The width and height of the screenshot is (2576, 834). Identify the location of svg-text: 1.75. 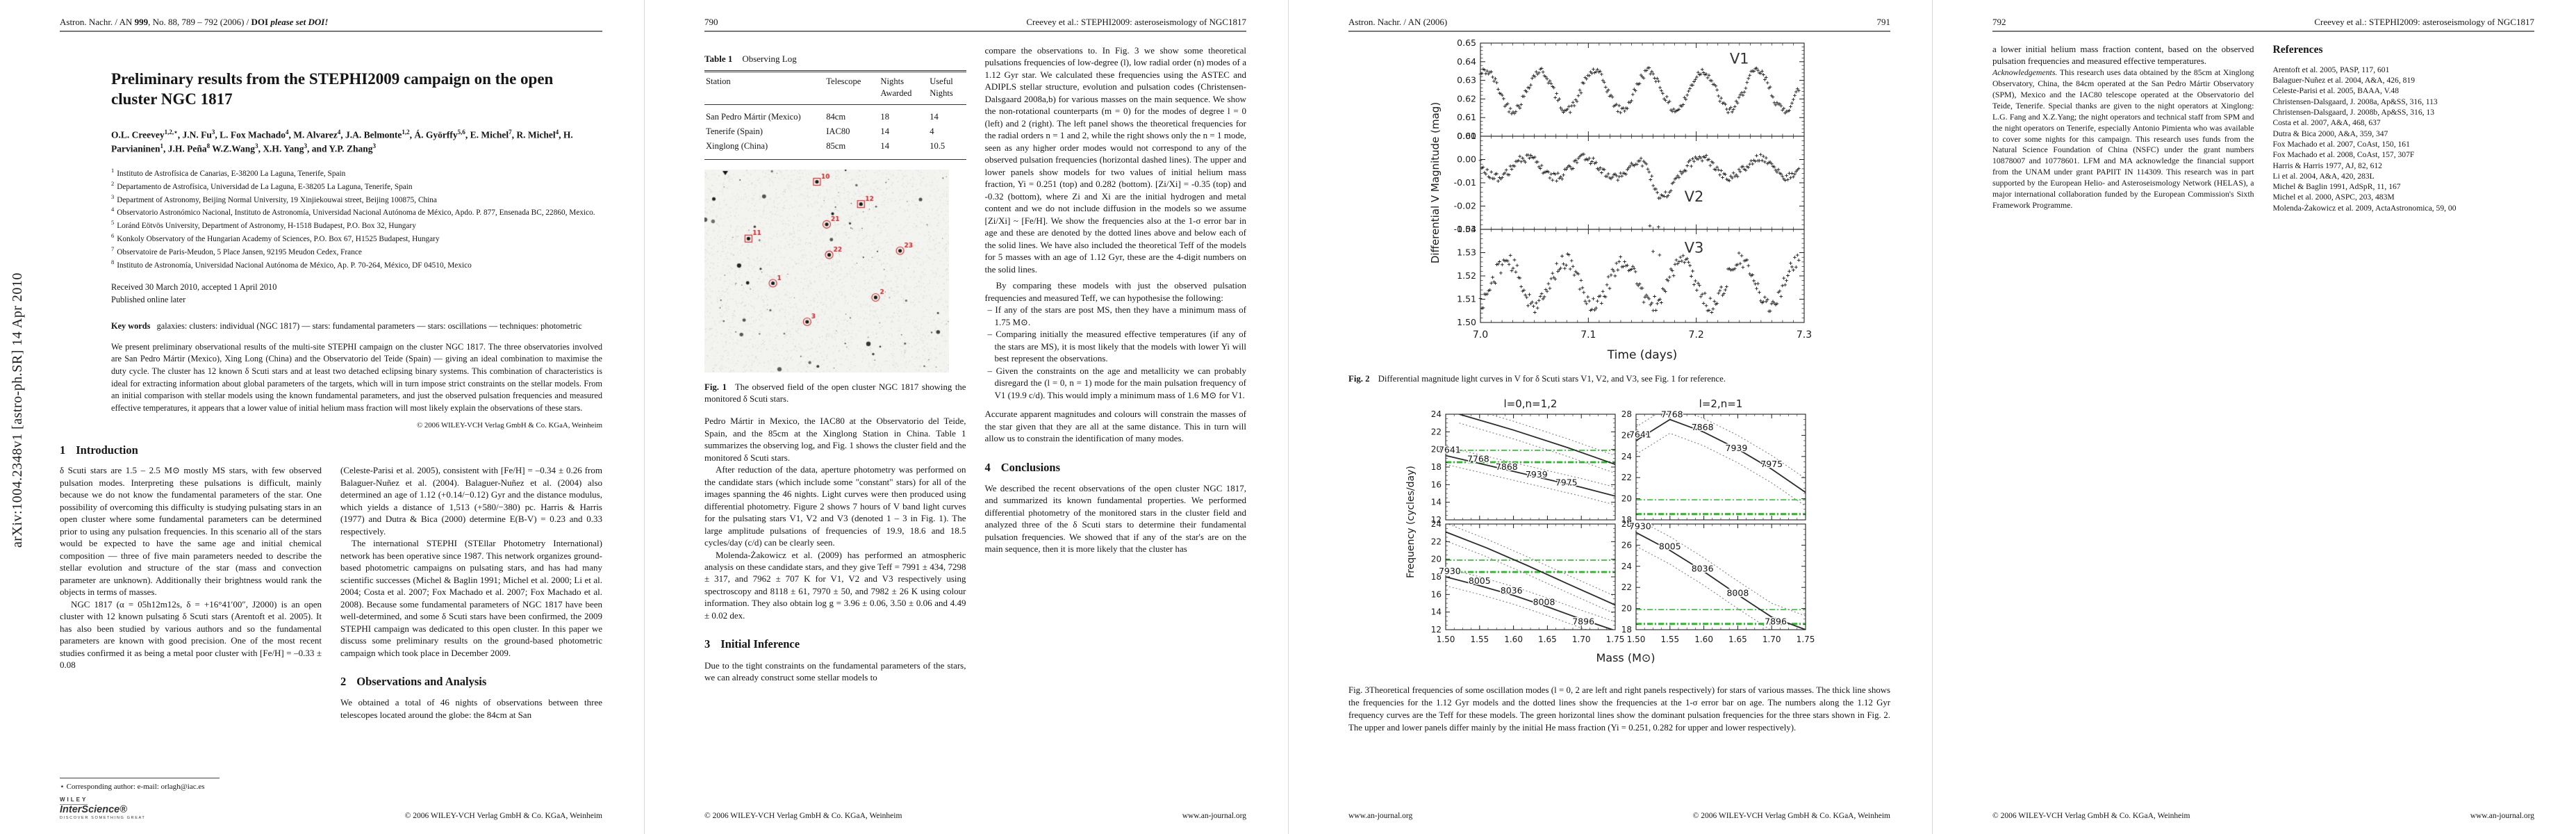
(1616, 639).